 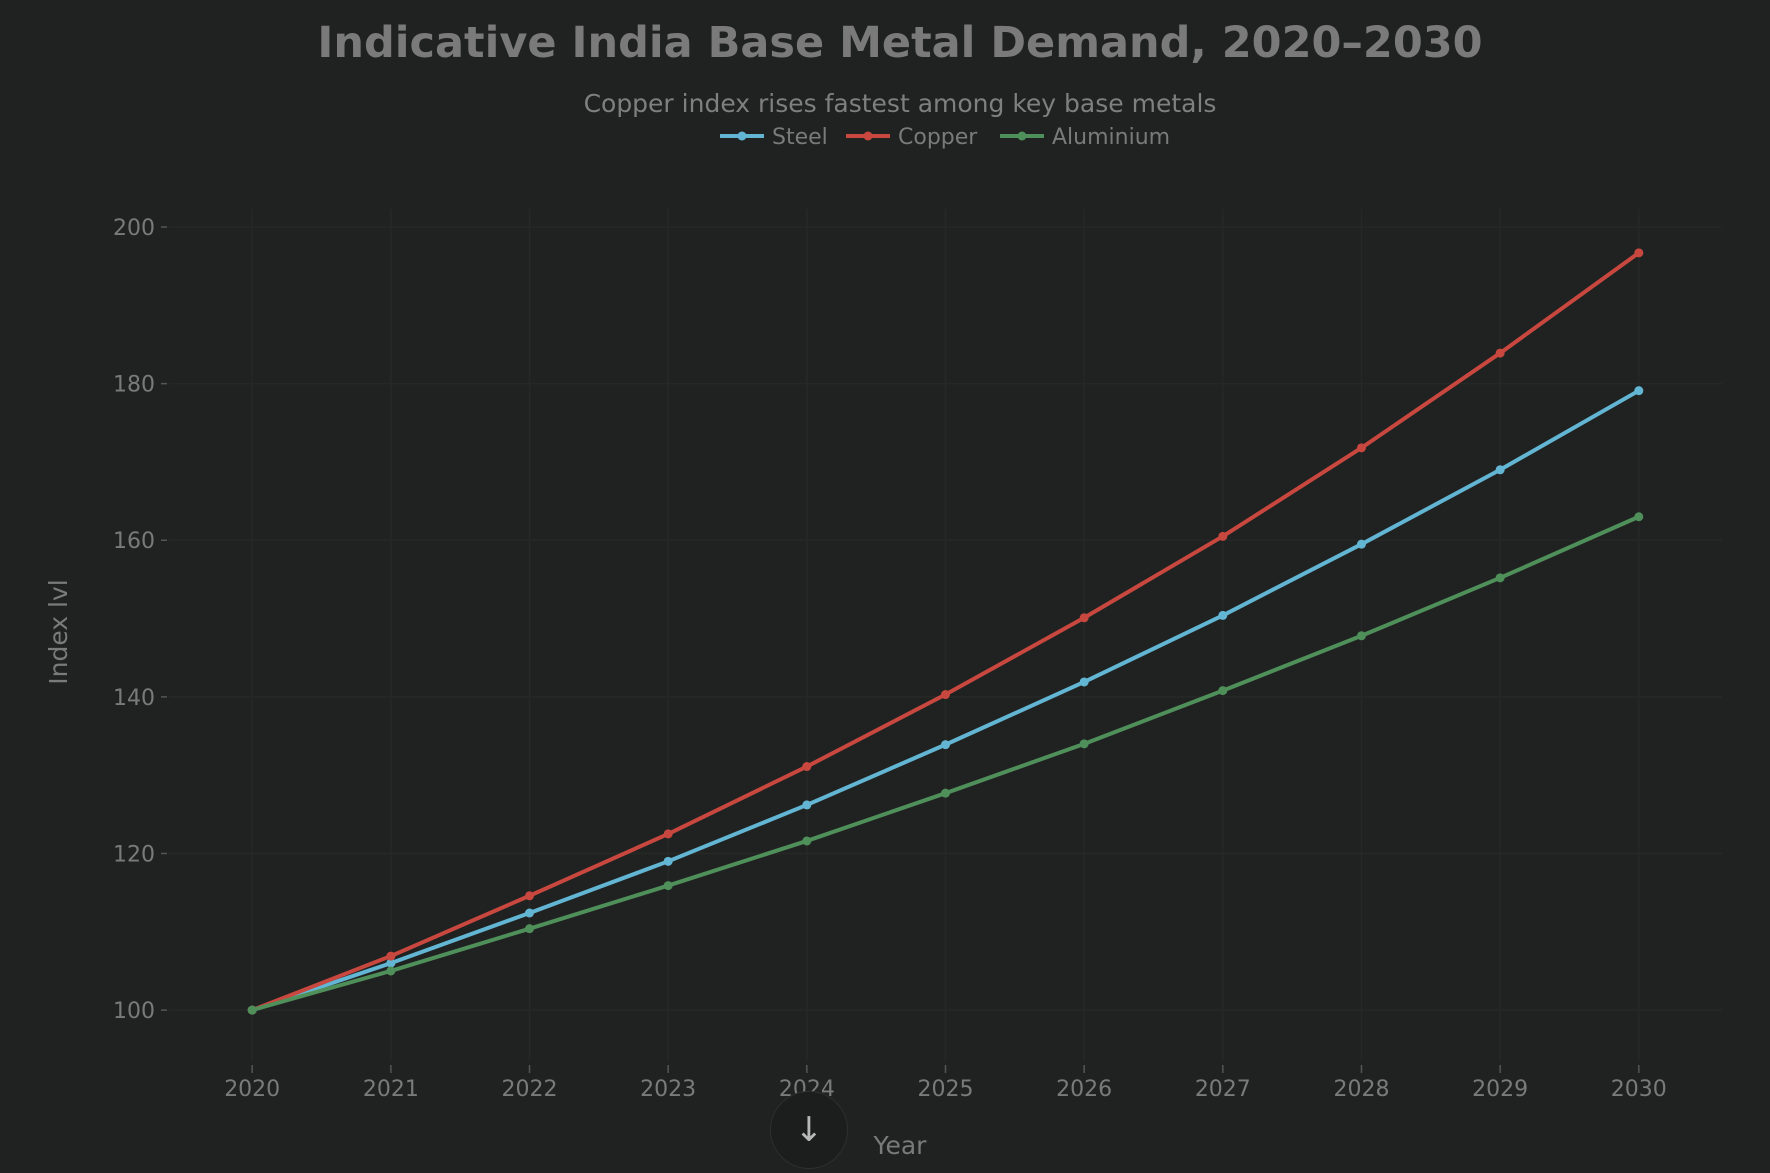 I want to click on x-tick-label: 2022, so click(x=530, y=1089).